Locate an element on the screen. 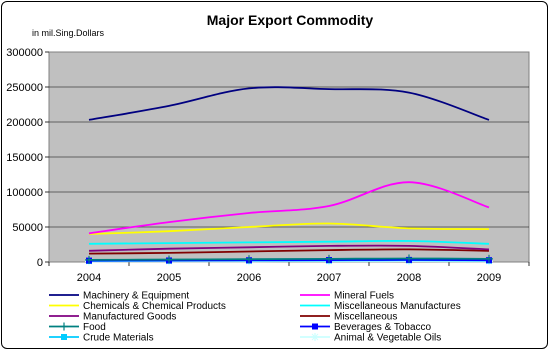  legend-label: Machinery & Equipment is located at coordinates (136, 296).